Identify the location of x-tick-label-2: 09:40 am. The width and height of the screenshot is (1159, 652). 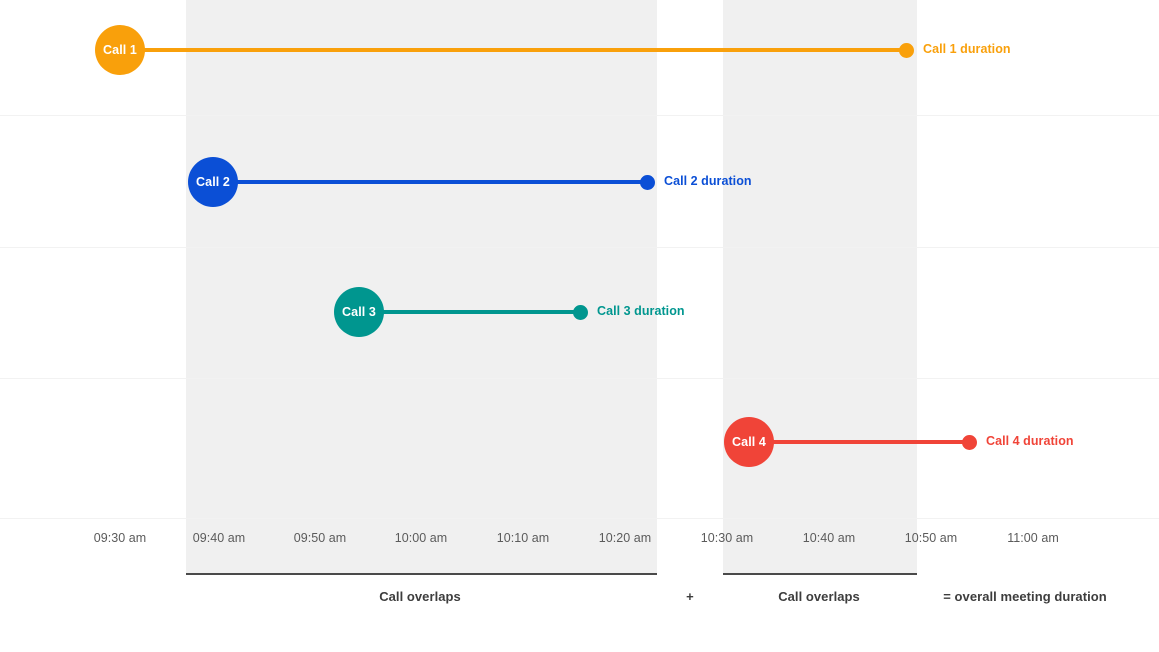
(219, 538).